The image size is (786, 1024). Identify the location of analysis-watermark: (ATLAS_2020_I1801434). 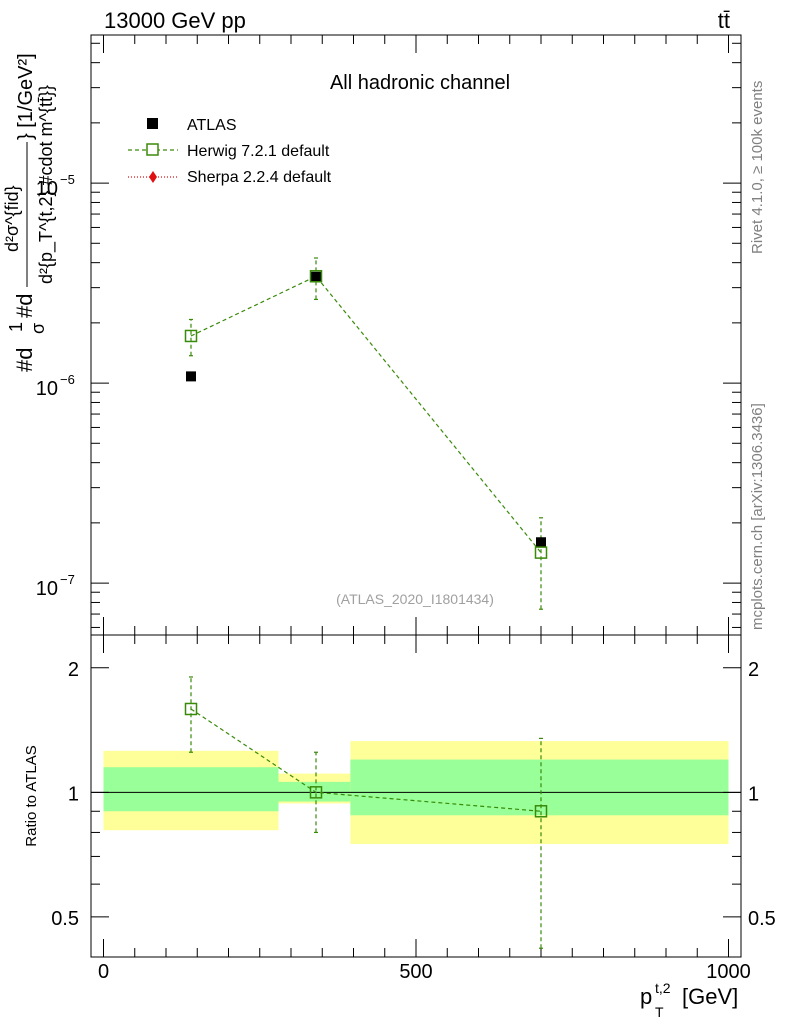
(415, 599).